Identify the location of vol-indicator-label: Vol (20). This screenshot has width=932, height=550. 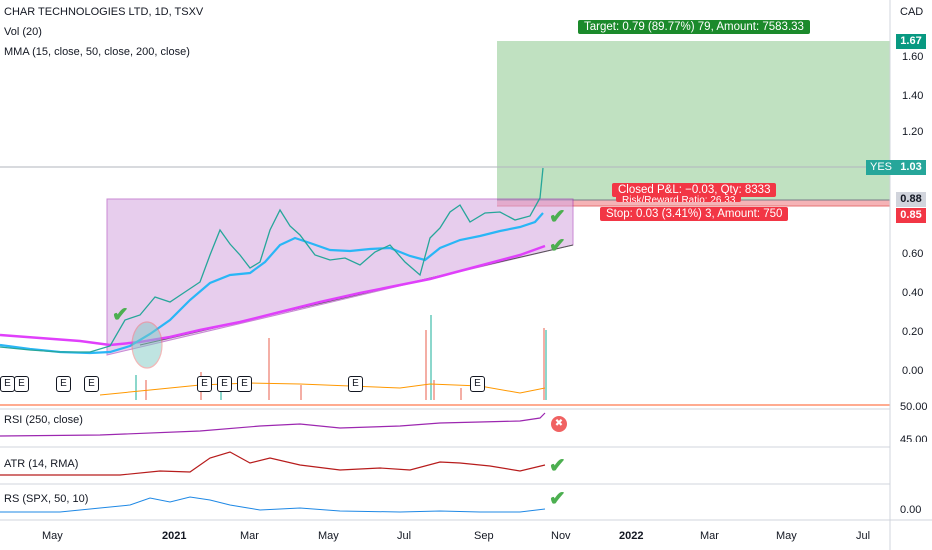
(23, 32).